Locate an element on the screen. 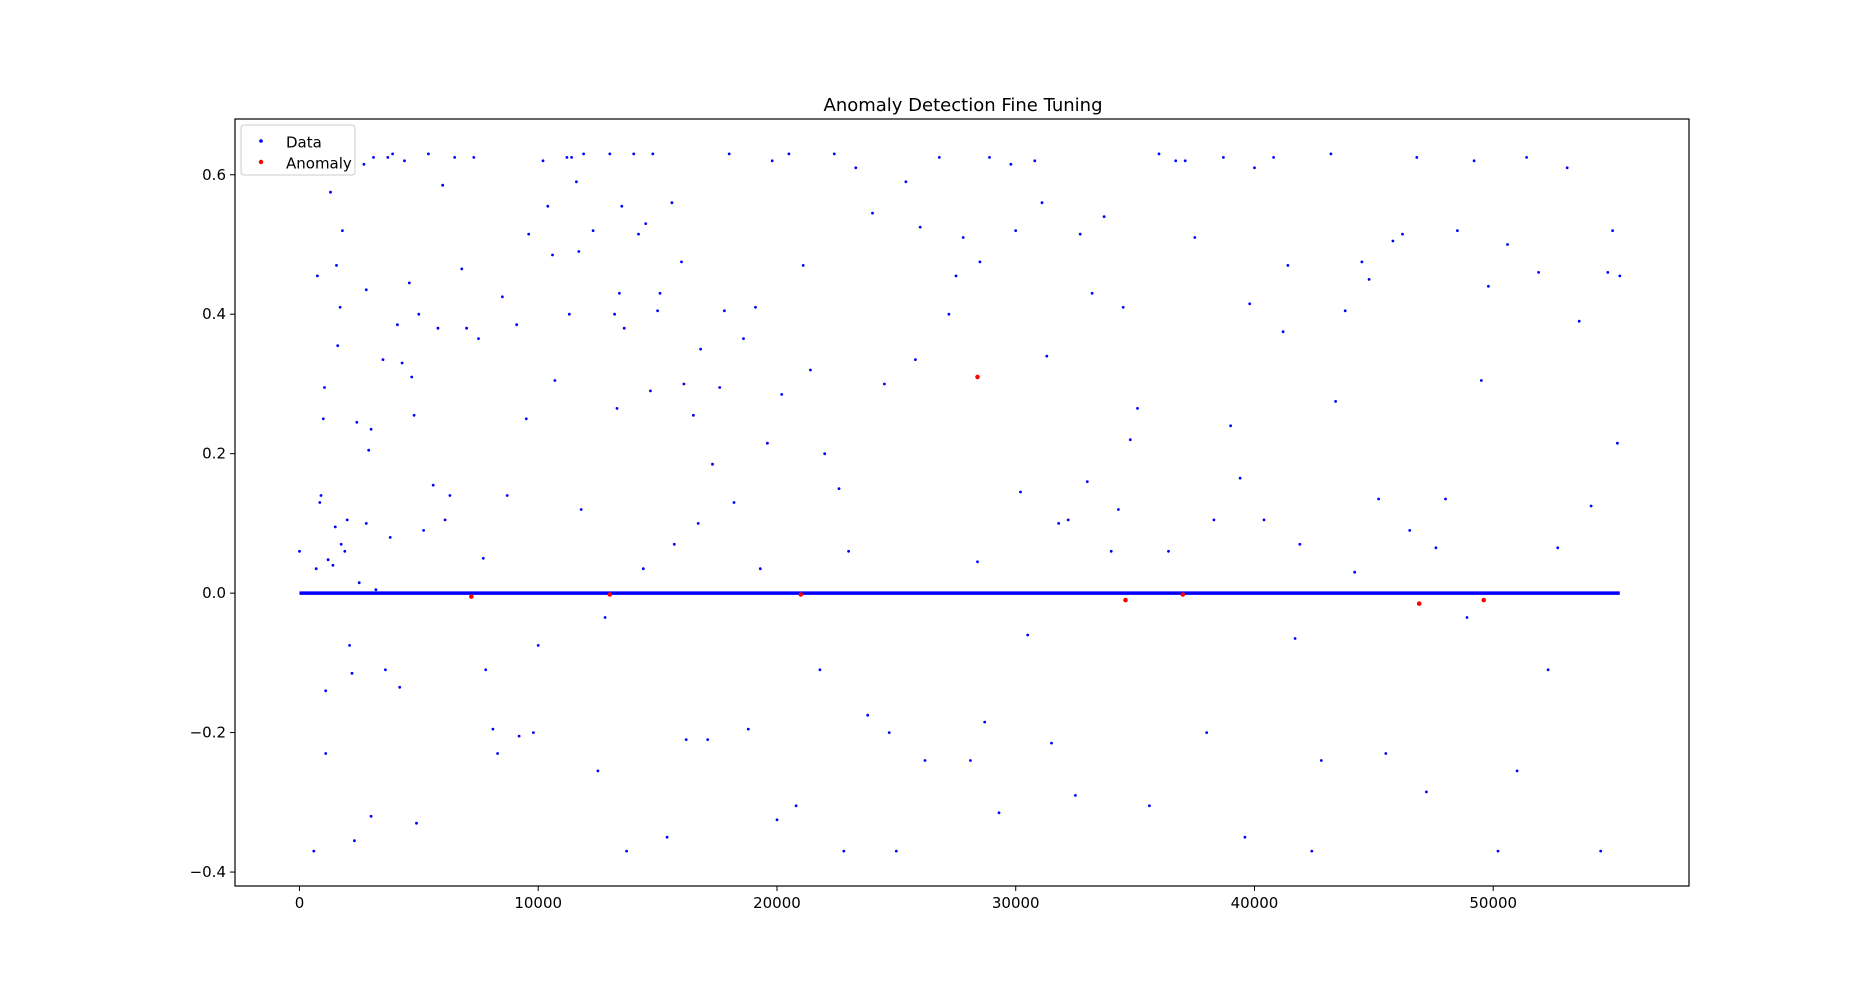  y-tick-label: −0.4 is located at coordinates (208, 872).